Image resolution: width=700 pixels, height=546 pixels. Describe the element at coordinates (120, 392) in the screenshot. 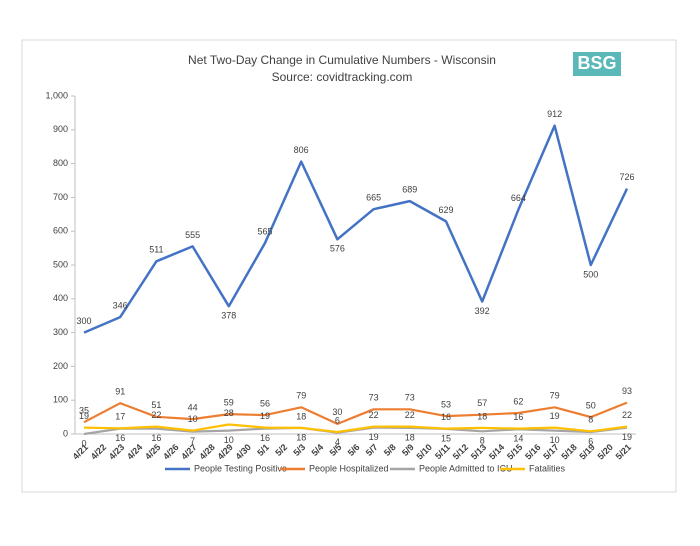

I see `data-label: 91` at that location.